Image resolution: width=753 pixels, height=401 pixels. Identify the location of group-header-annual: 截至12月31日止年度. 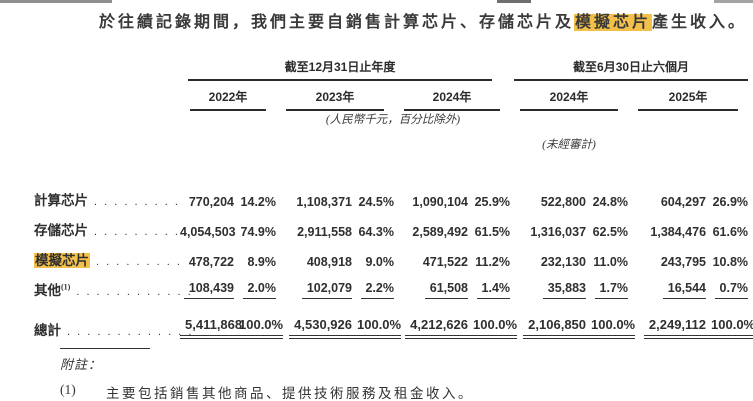
(340, 69).